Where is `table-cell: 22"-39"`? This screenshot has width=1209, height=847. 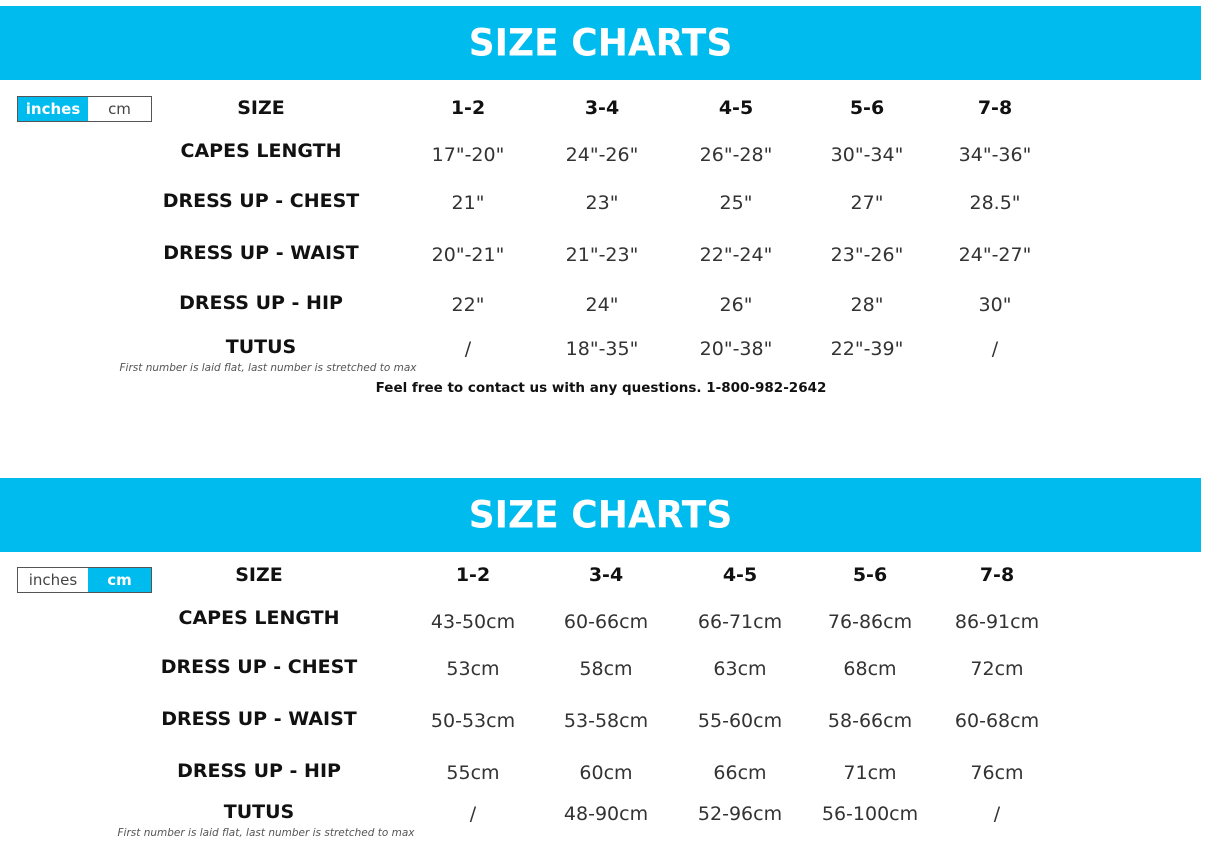 table-cell: 22"-39" is located at coordinates (867, 349).